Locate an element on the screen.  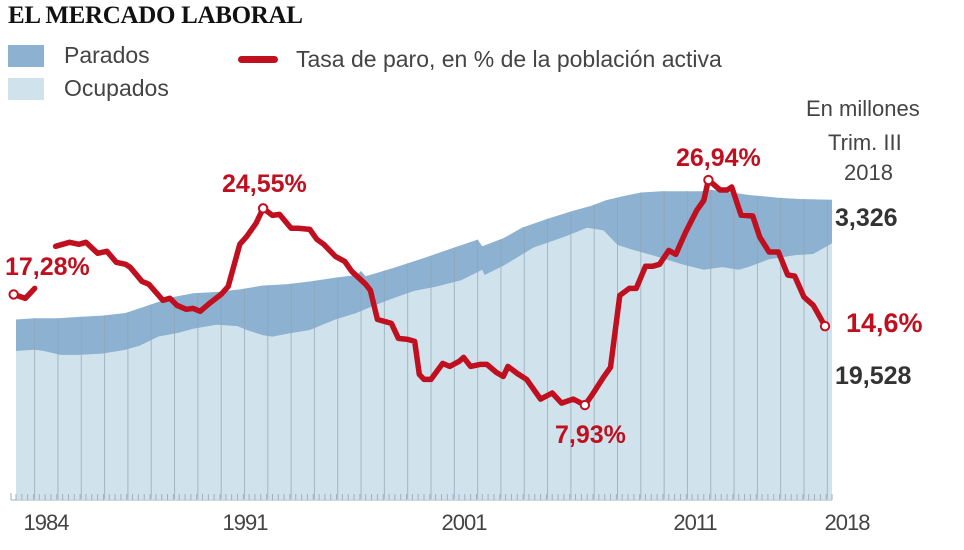
x-axis is located at coordinates (421, 497).